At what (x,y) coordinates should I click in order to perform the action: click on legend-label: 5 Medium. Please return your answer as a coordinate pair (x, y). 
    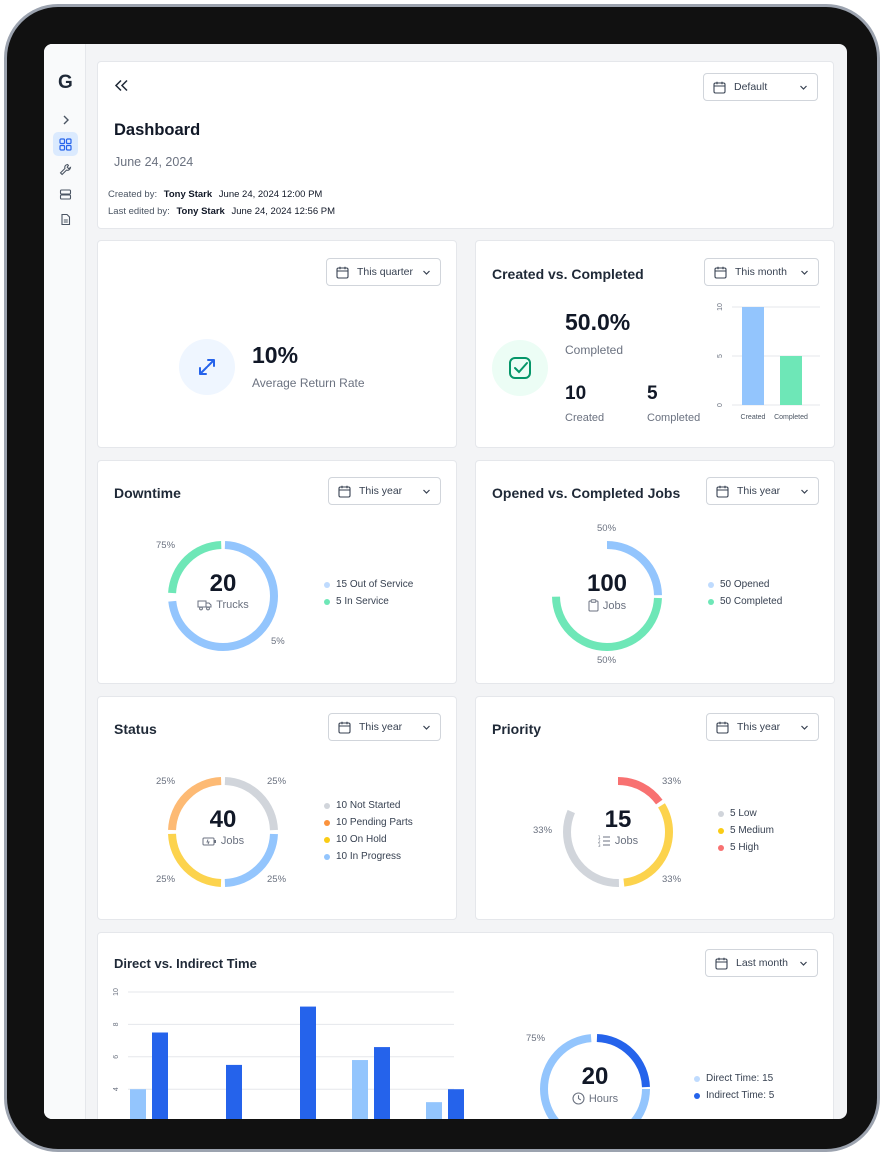
    Looking at the image, I should click on (752, 830).